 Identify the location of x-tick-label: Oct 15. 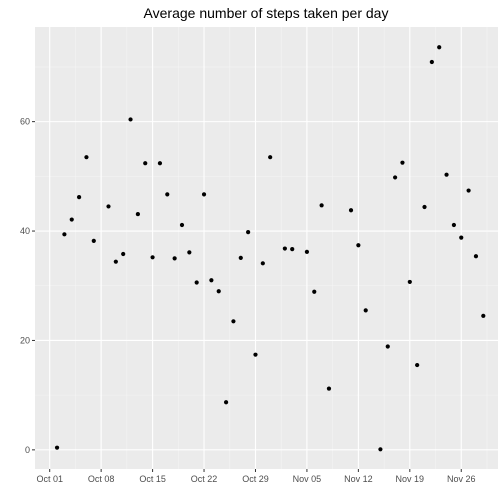
(152, 479).